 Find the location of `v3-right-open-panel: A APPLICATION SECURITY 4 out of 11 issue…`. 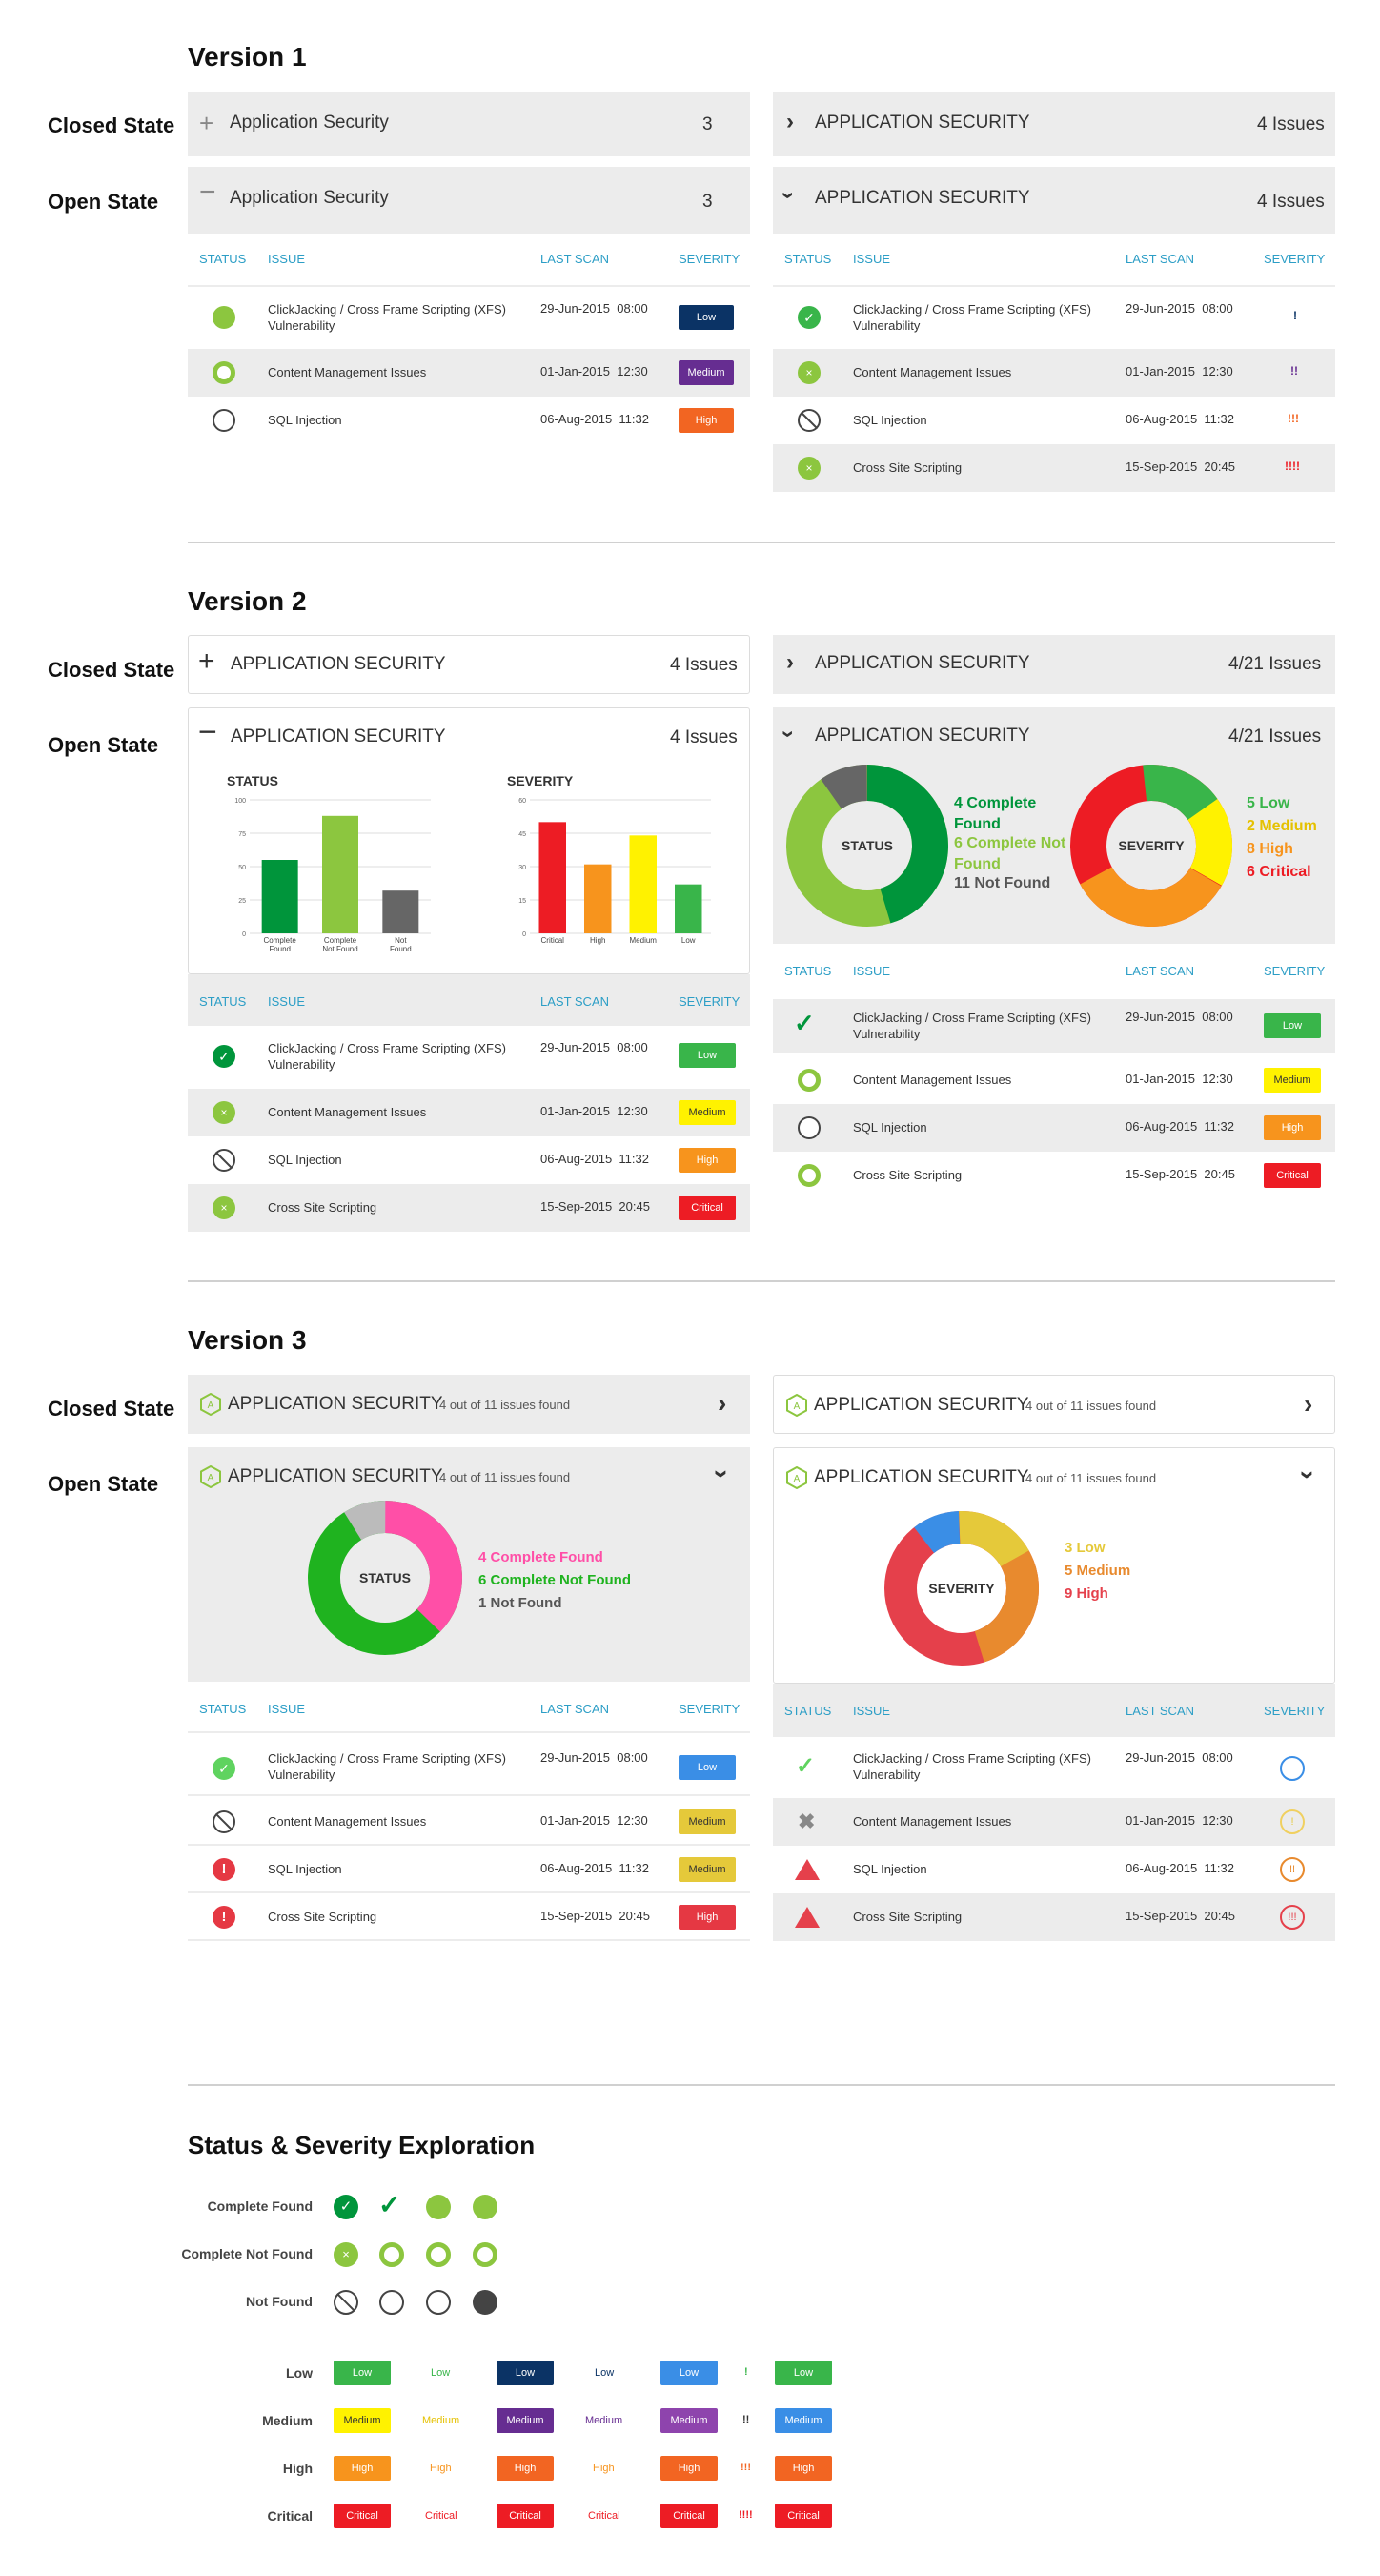

v3-right-open-panel: A APPLICATION SECURITY 4 out of 11 issue… is located at coordinates (1054, 1565).